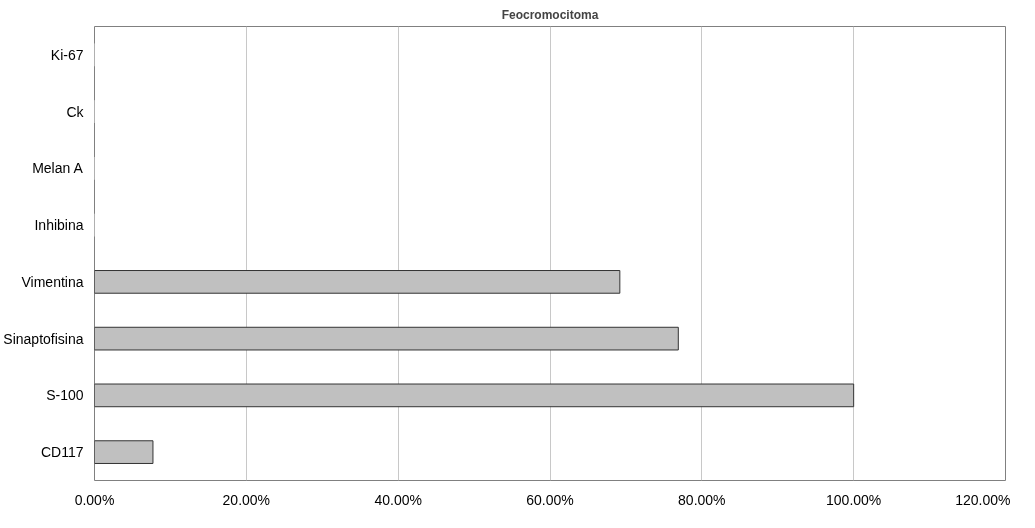  What do you see at coordinates (983, 499) in the screenshot?
I see `x-tick-label: 120.00%` at bounding box center [983, 499].